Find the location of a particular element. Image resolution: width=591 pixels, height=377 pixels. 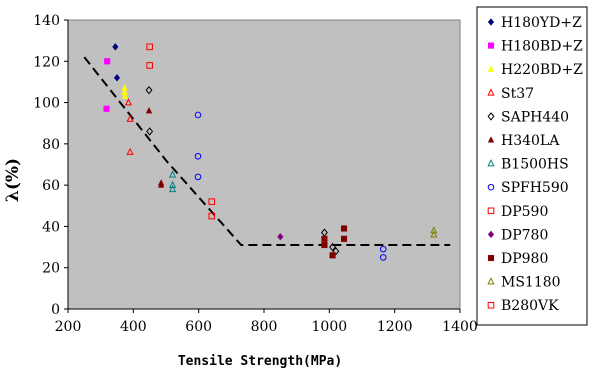

legend-label: H340LA is located at coordinates (530, 141).